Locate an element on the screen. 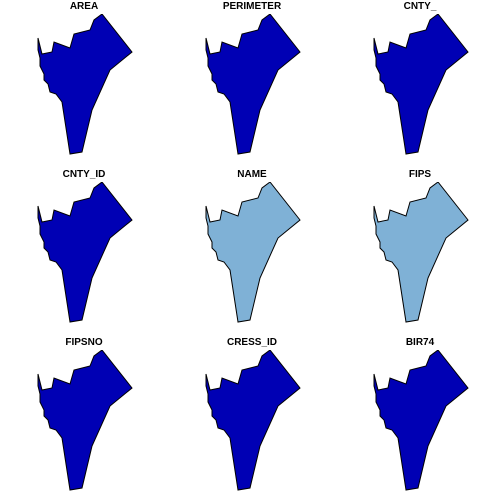  map-panel: CNTY_ID is located at coordinates (84, 252).